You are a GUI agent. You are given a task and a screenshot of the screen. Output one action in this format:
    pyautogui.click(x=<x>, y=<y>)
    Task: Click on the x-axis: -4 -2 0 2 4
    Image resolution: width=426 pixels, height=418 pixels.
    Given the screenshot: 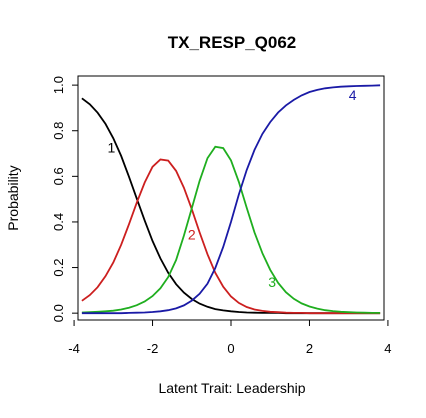 What is the action you would take?
    pyautogui.click(x=230, y=338)
    